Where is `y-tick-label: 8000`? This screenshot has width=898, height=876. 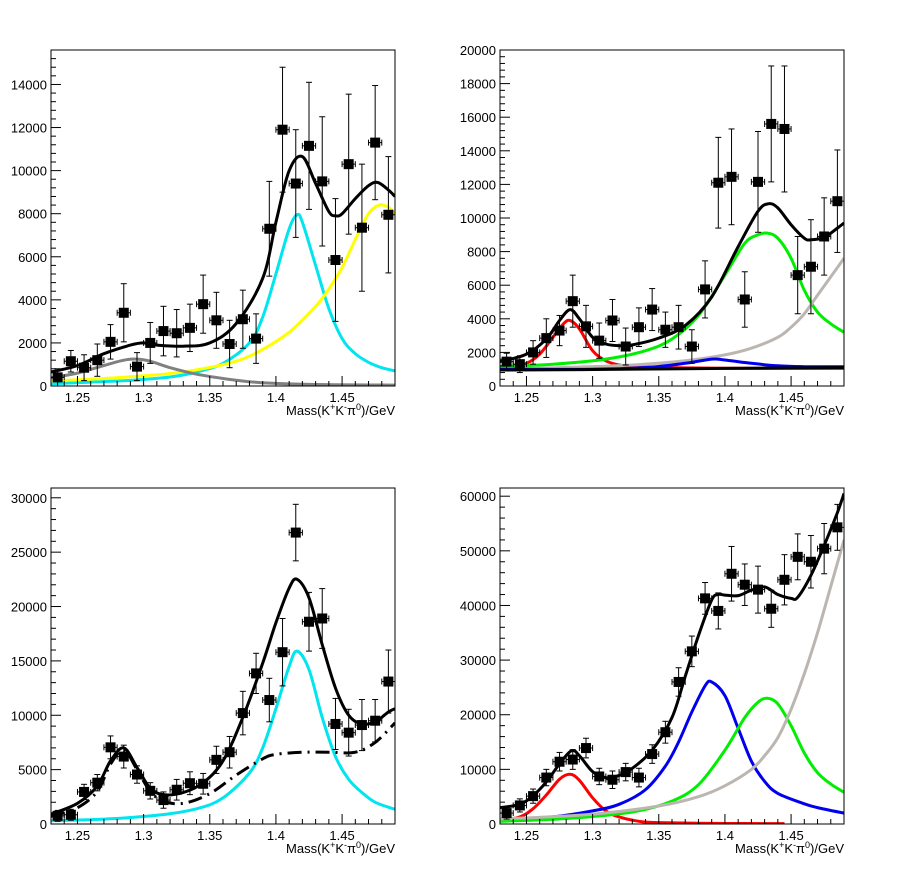
y-tick-label: 8000 is located at coordinates (481, 252).